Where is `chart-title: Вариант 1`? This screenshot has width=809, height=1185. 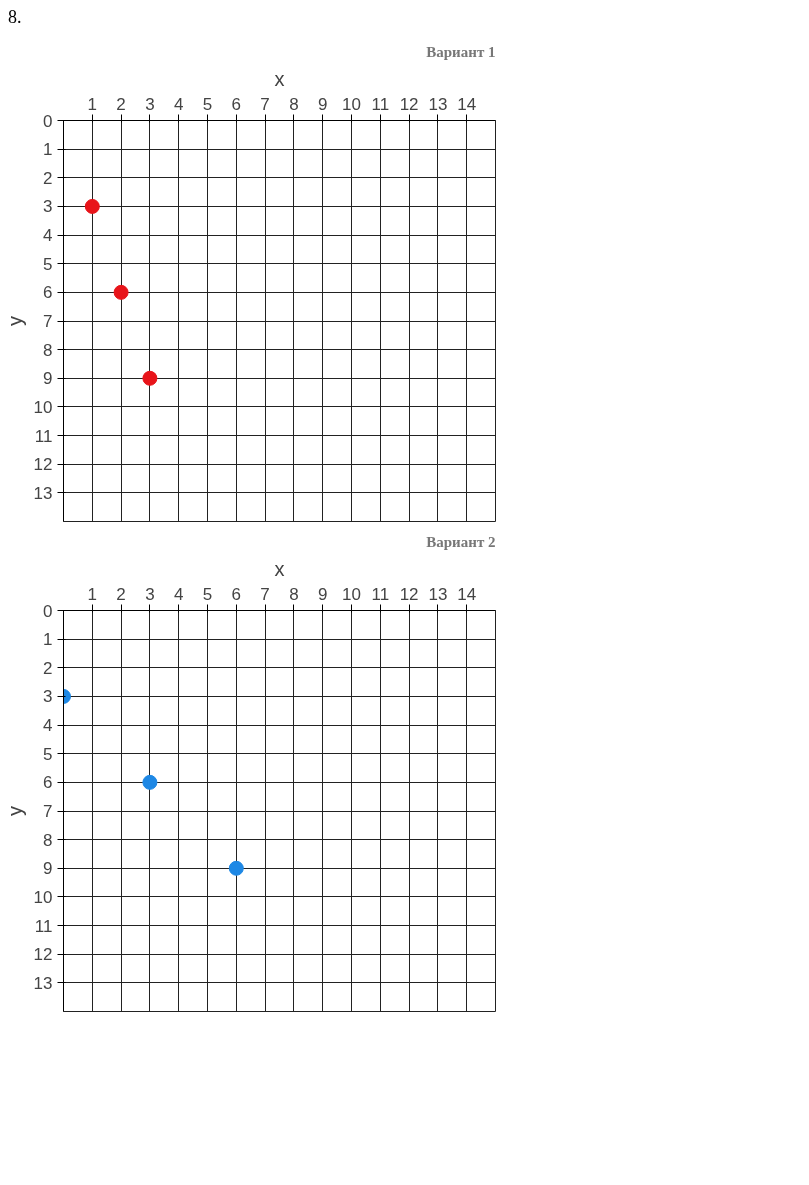 chart-title: Вариант 1 is located at coordinates (461, 51).